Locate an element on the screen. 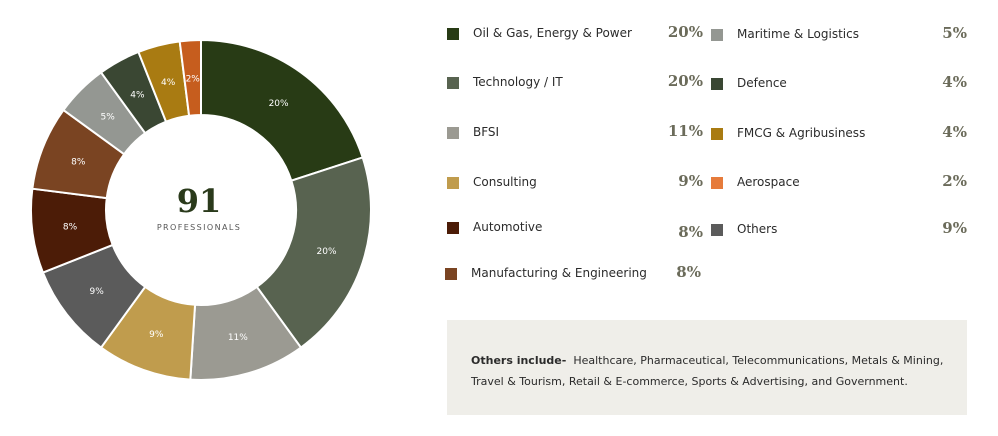 Image resolution: width=998 pixels, height=436 pixels. legend-label: Oil & Gas, Energy & Power is located at coordinates (552, 33).